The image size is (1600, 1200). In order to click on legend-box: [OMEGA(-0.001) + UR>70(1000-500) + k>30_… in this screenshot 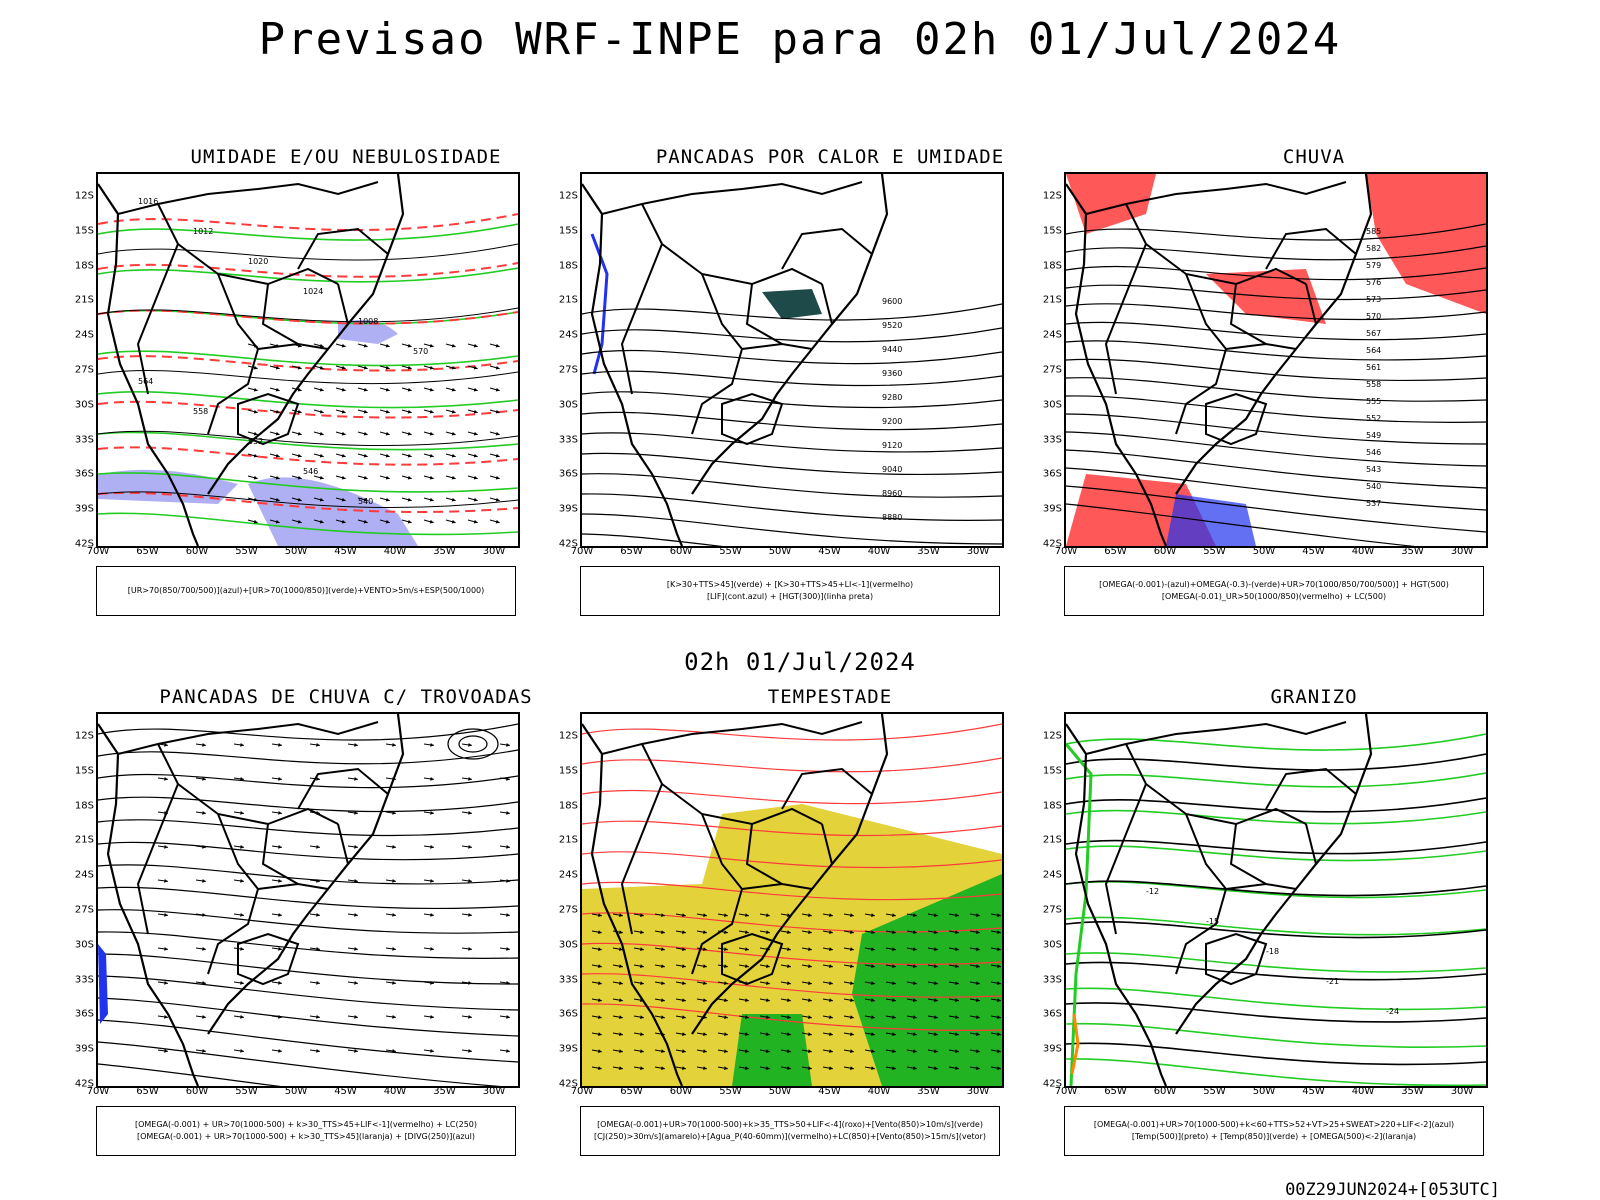, I will do `click(306, 1131)`.